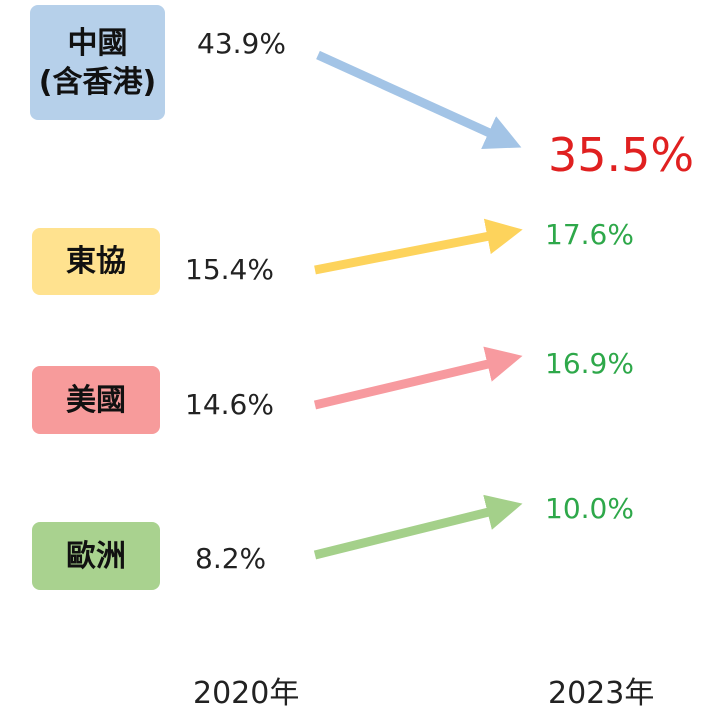 This screenshot has height=712, width=713. Describe the element at coordinates (229, 404) in the screenshot. I see `value-2020: 14.6%` at that location.